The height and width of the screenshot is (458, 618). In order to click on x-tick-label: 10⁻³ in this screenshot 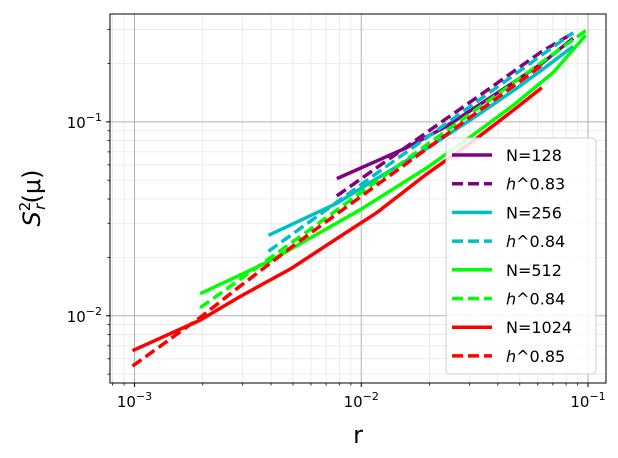, I will do `click(134, 400)`.